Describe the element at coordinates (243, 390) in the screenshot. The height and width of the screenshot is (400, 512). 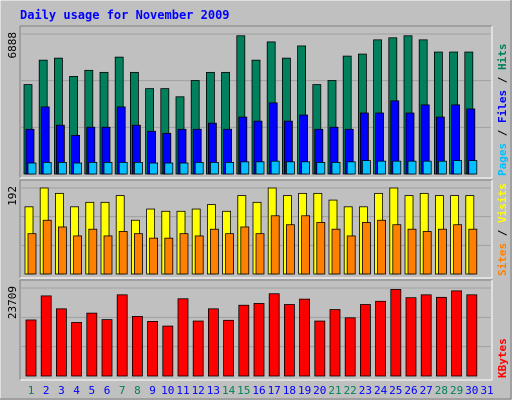
I see `x-tick-label: 15` at that location.